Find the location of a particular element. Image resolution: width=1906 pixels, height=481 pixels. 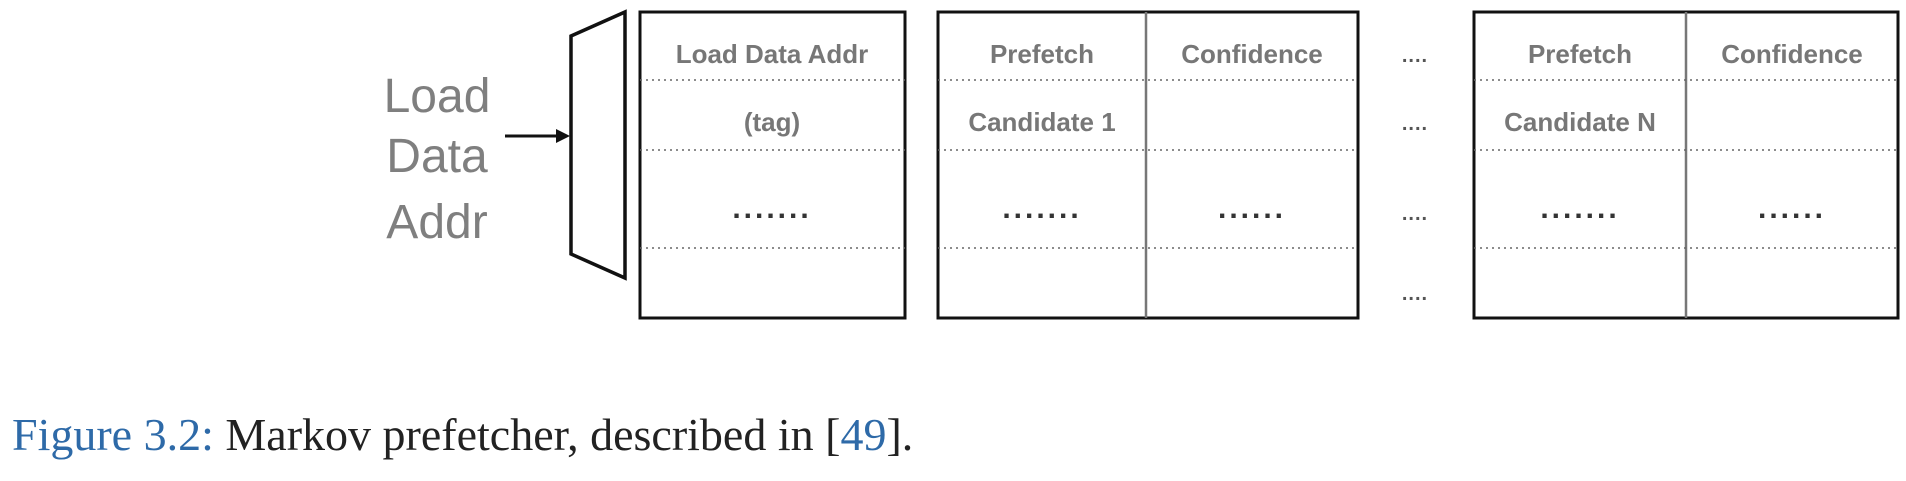

caption-text: Markov prefetcher, described in [ is located at coordinates (527, 434).